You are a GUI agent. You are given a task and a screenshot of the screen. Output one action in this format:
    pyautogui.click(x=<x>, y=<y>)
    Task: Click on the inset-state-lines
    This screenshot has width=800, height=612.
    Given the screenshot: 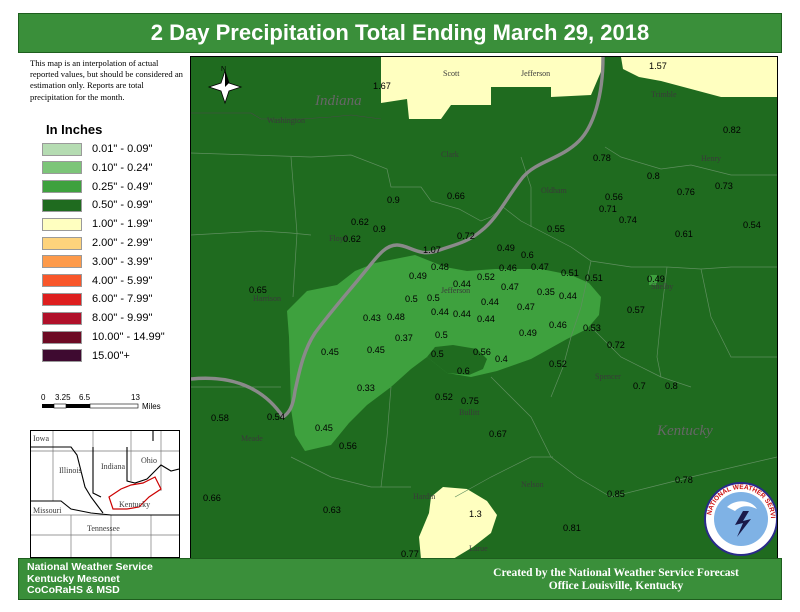 What is the action you would take?
    pyautogui.click(x=105, y=473)
    